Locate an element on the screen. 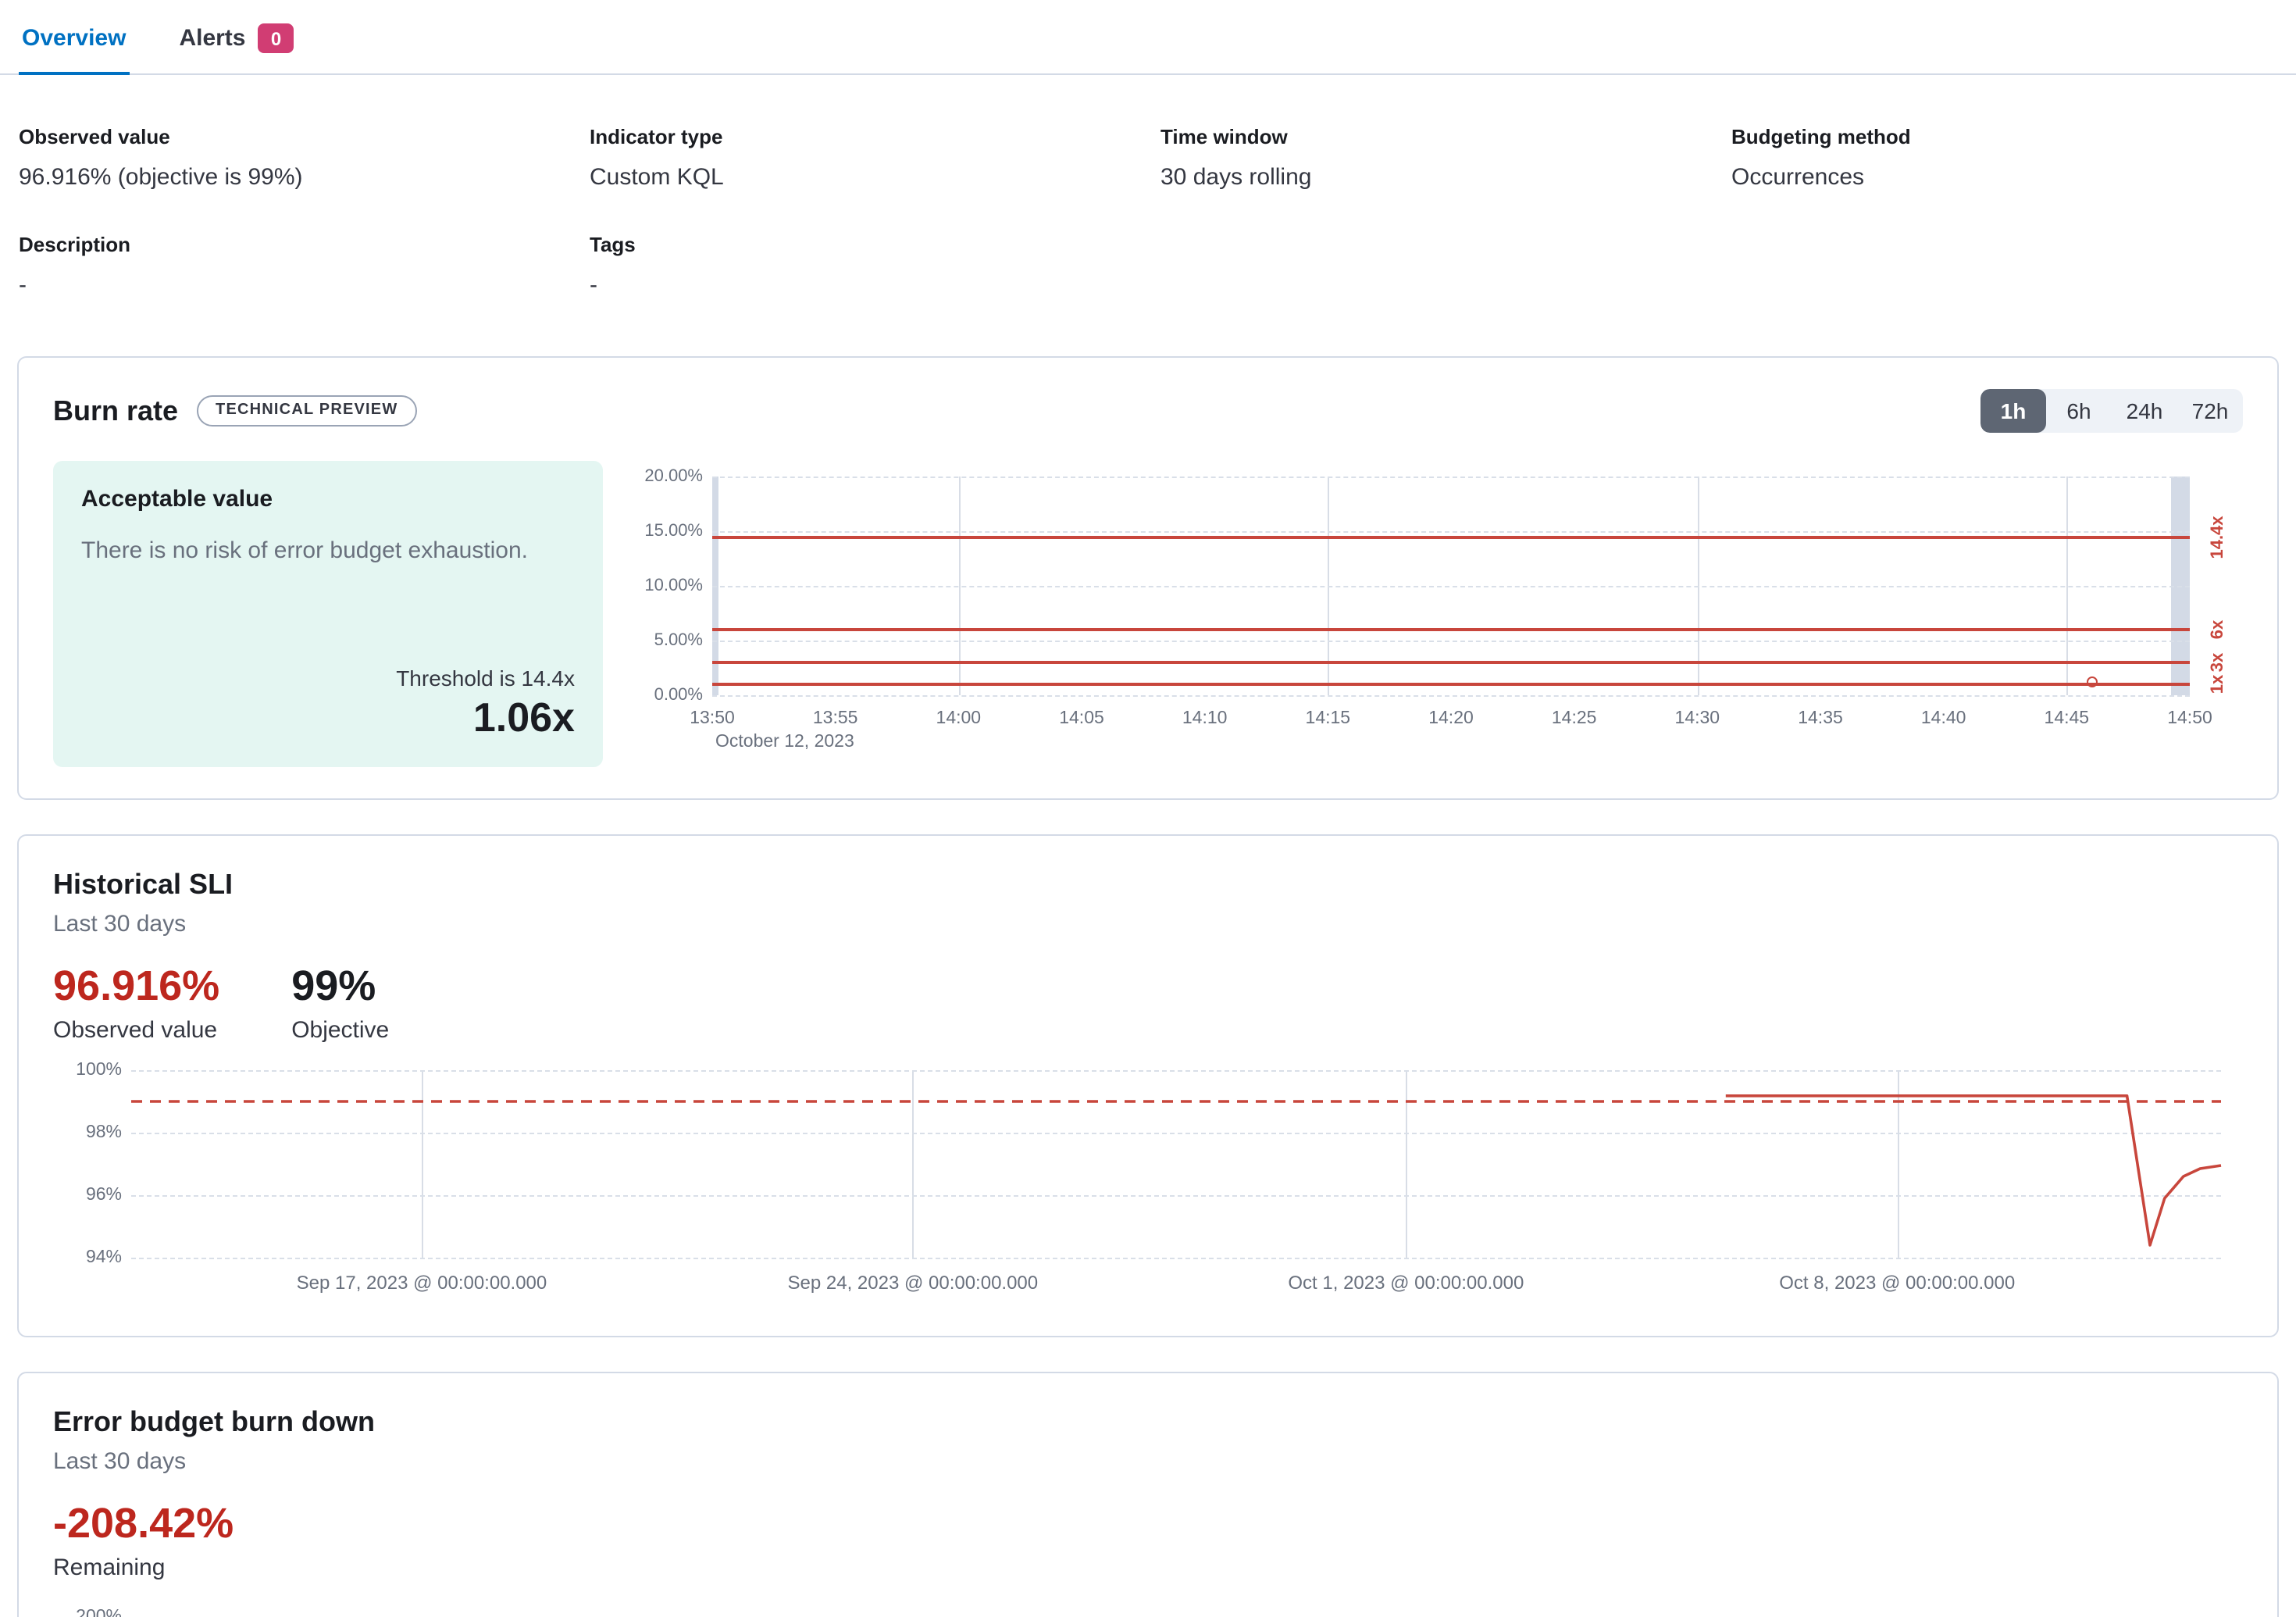 The height and width of the screenshot is (1617, 2296). x-axis-tick-label: 14:30 is located at coordinates (1697, 719).